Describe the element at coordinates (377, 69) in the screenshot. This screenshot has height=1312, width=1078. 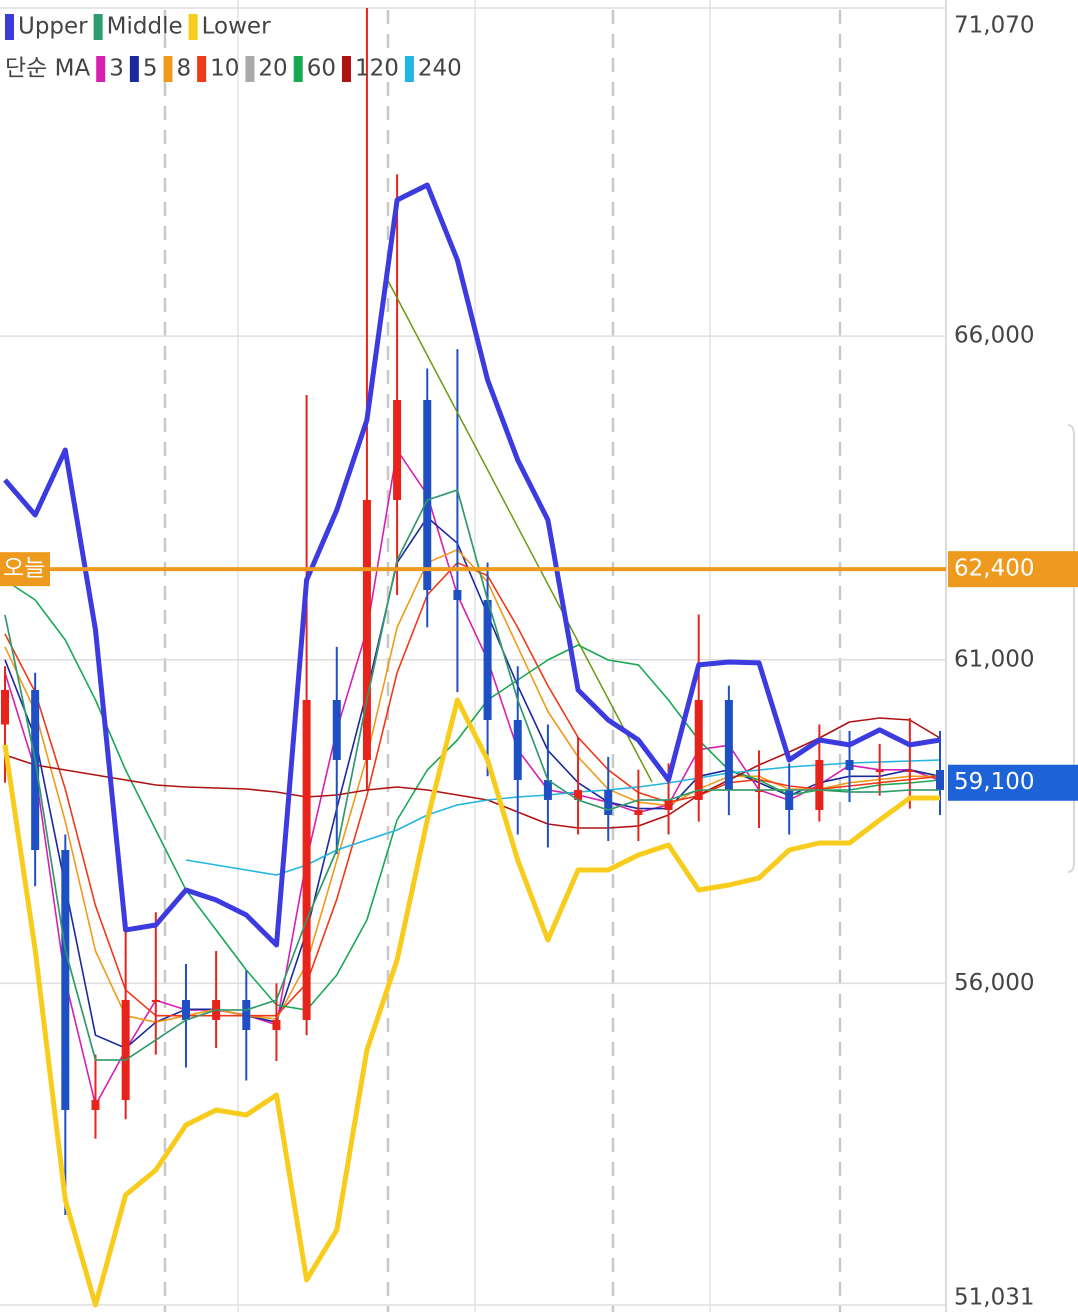
I see `legend-label: 120` at that location.